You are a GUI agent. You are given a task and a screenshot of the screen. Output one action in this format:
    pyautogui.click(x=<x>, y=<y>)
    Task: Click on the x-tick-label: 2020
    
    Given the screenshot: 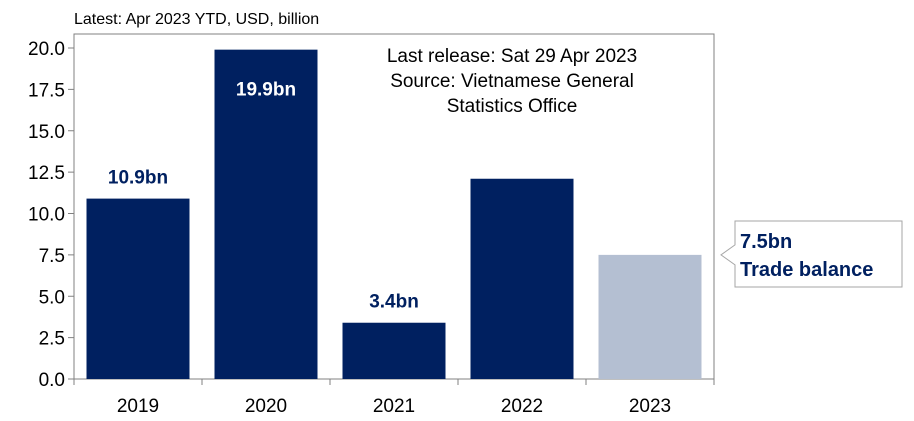 What is the action you would take?
    pyautogui.click(x=266, y=406)
    